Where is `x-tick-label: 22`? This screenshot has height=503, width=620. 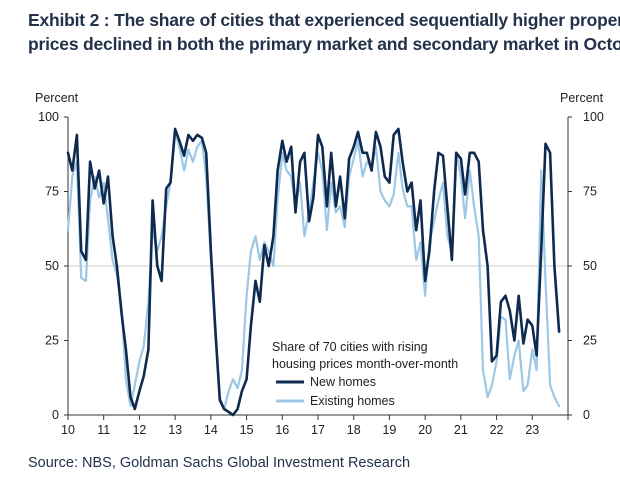 x-tick-label: 22 is located at coordinates (497, 430).